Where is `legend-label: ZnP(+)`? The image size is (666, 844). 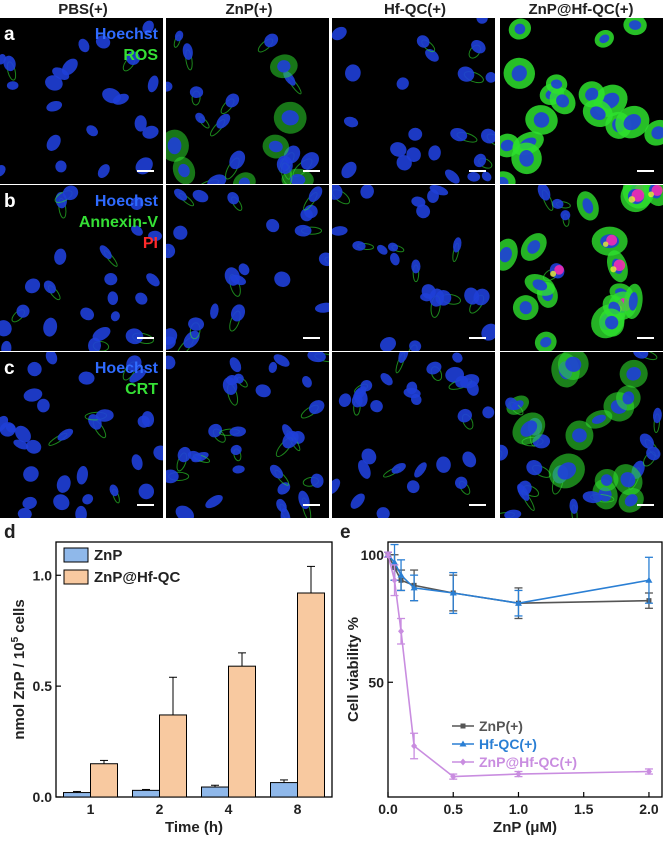 legend-label: ZnP(+) is located at coordinates (501, 726).